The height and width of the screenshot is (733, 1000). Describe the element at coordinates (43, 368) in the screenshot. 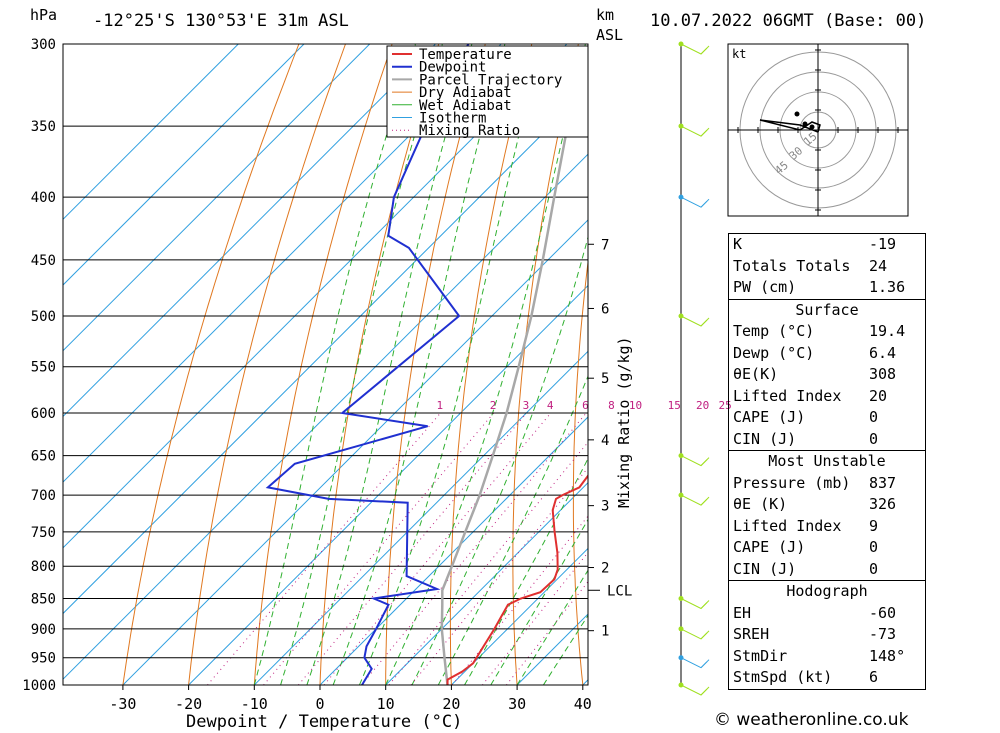

I see `pressure-tick-label: 550` at that location.